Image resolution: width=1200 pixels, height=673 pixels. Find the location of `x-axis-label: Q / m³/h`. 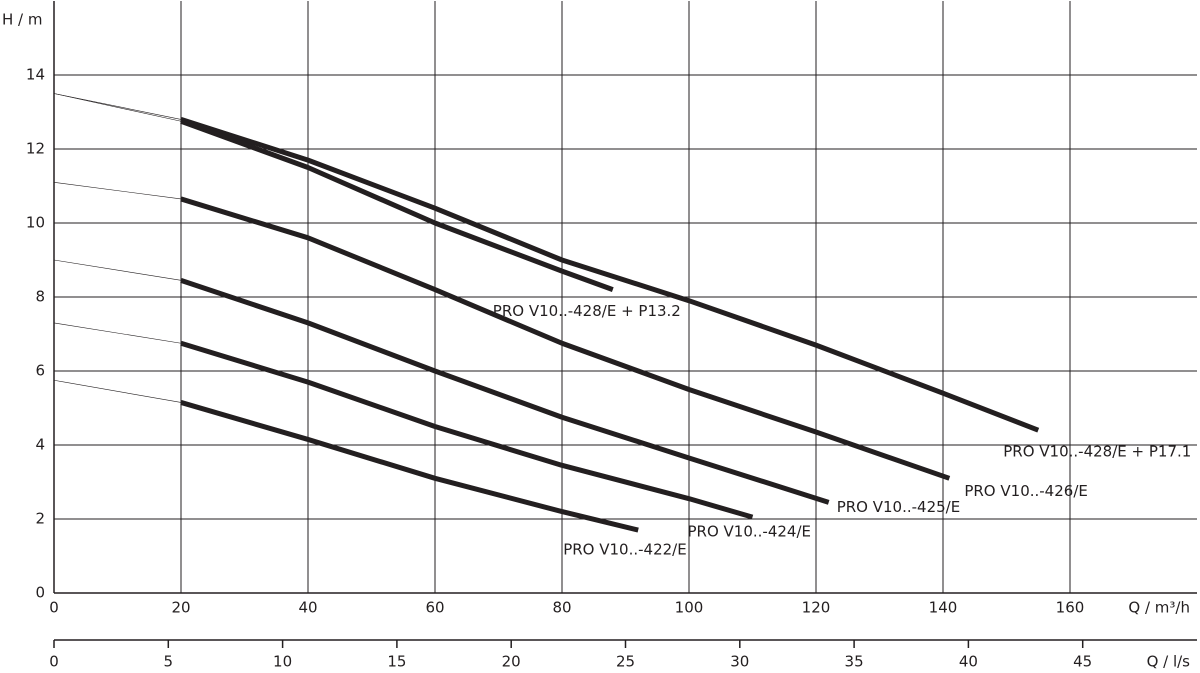

x-axis-label: Q / m³/h is located at coordinates (1159, 608).